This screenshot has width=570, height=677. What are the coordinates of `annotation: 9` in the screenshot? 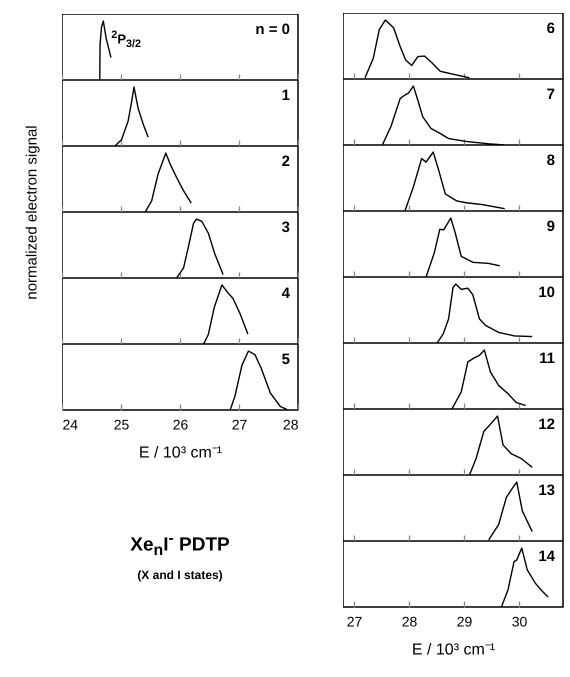 It's located at (550, 226).